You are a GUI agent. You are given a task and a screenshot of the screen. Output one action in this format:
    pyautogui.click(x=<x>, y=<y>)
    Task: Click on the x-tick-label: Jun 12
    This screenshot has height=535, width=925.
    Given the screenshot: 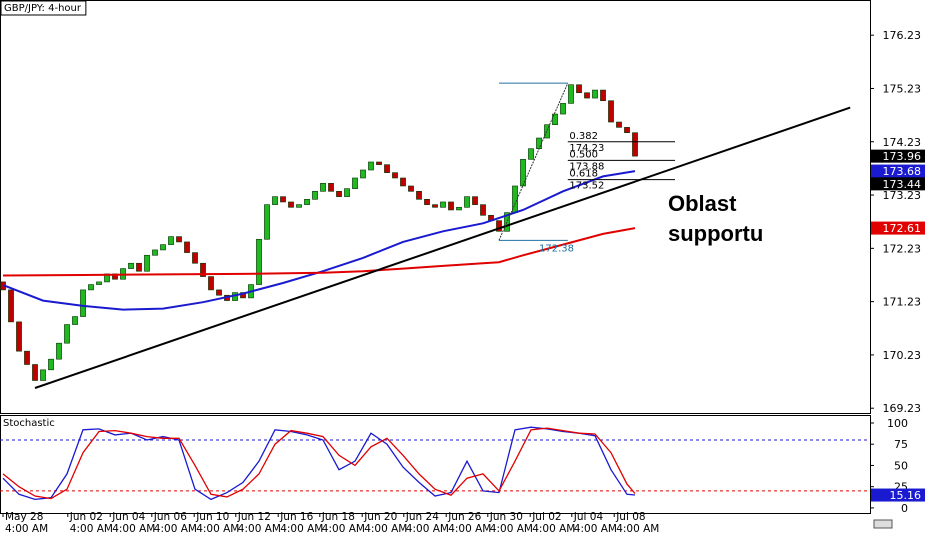 What is the action you would take?
    pyautogui.click(x=254, y=517)
    